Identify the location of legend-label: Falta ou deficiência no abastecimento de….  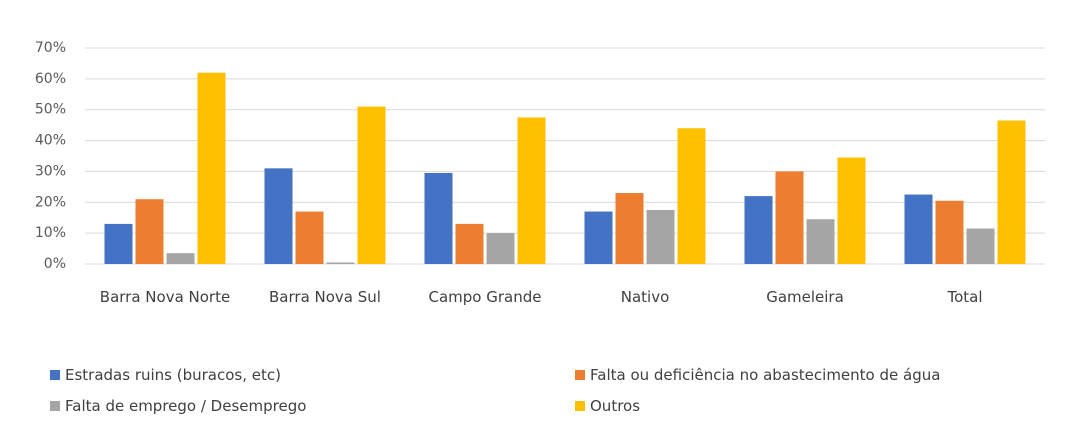
(765, 375).